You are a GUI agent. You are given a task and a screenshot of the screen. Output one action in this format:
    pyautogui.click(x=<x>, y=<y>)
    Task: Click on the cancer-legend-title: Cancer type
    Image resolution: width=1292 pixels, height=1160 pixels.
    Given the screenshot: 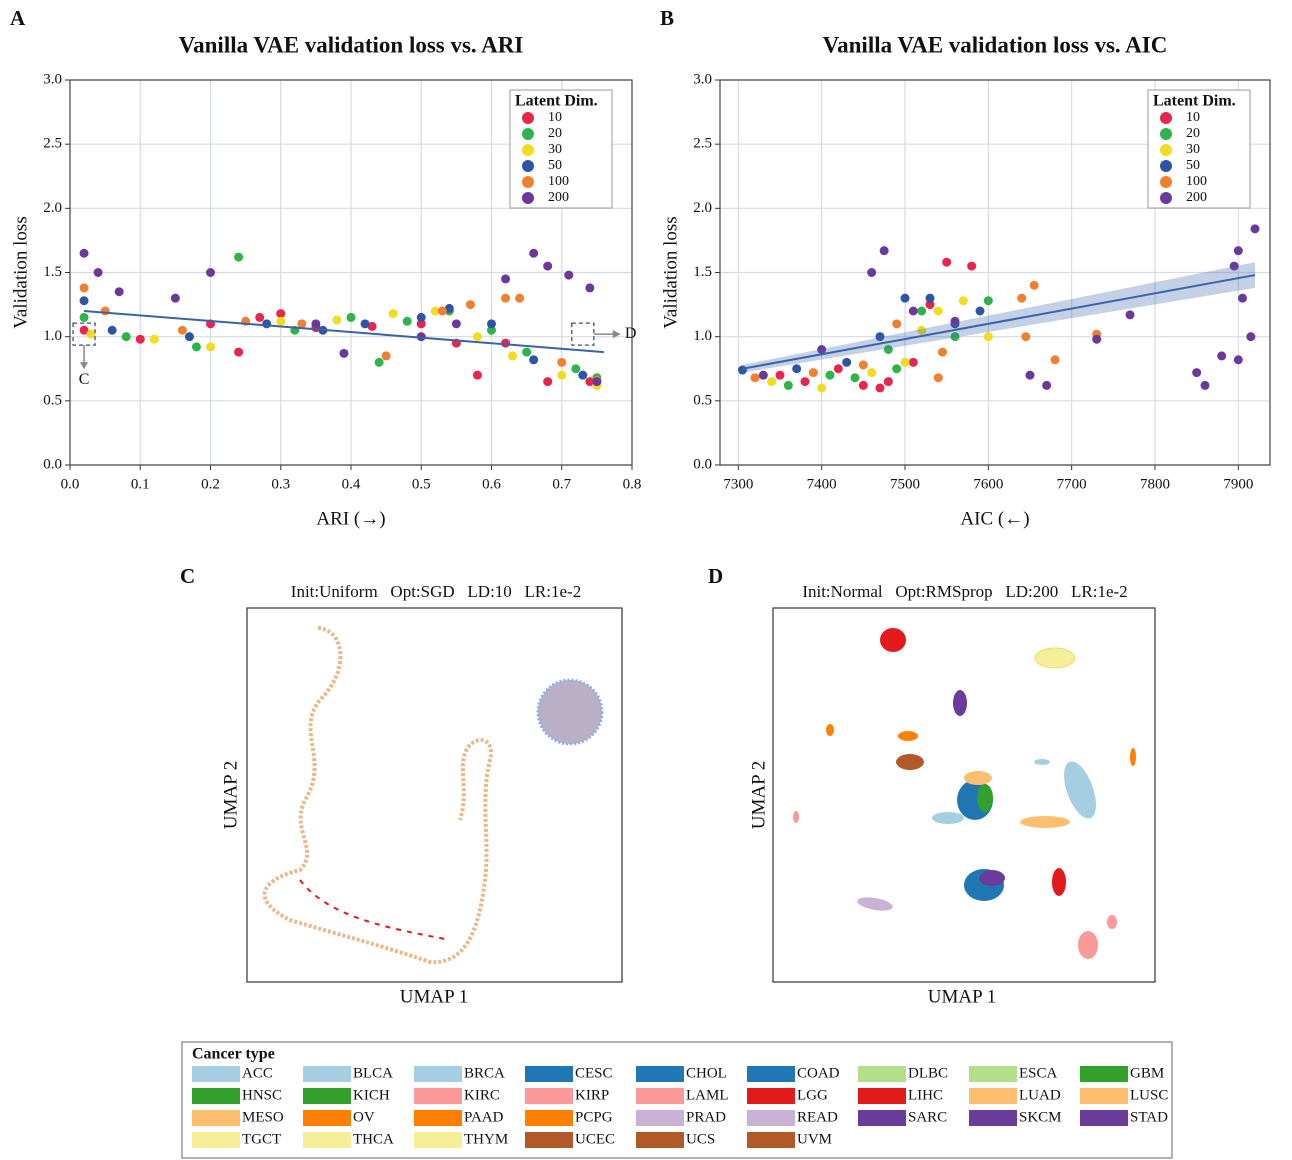 What is the action you would take?
    pyautogui.click(x=233, y=1054)
    